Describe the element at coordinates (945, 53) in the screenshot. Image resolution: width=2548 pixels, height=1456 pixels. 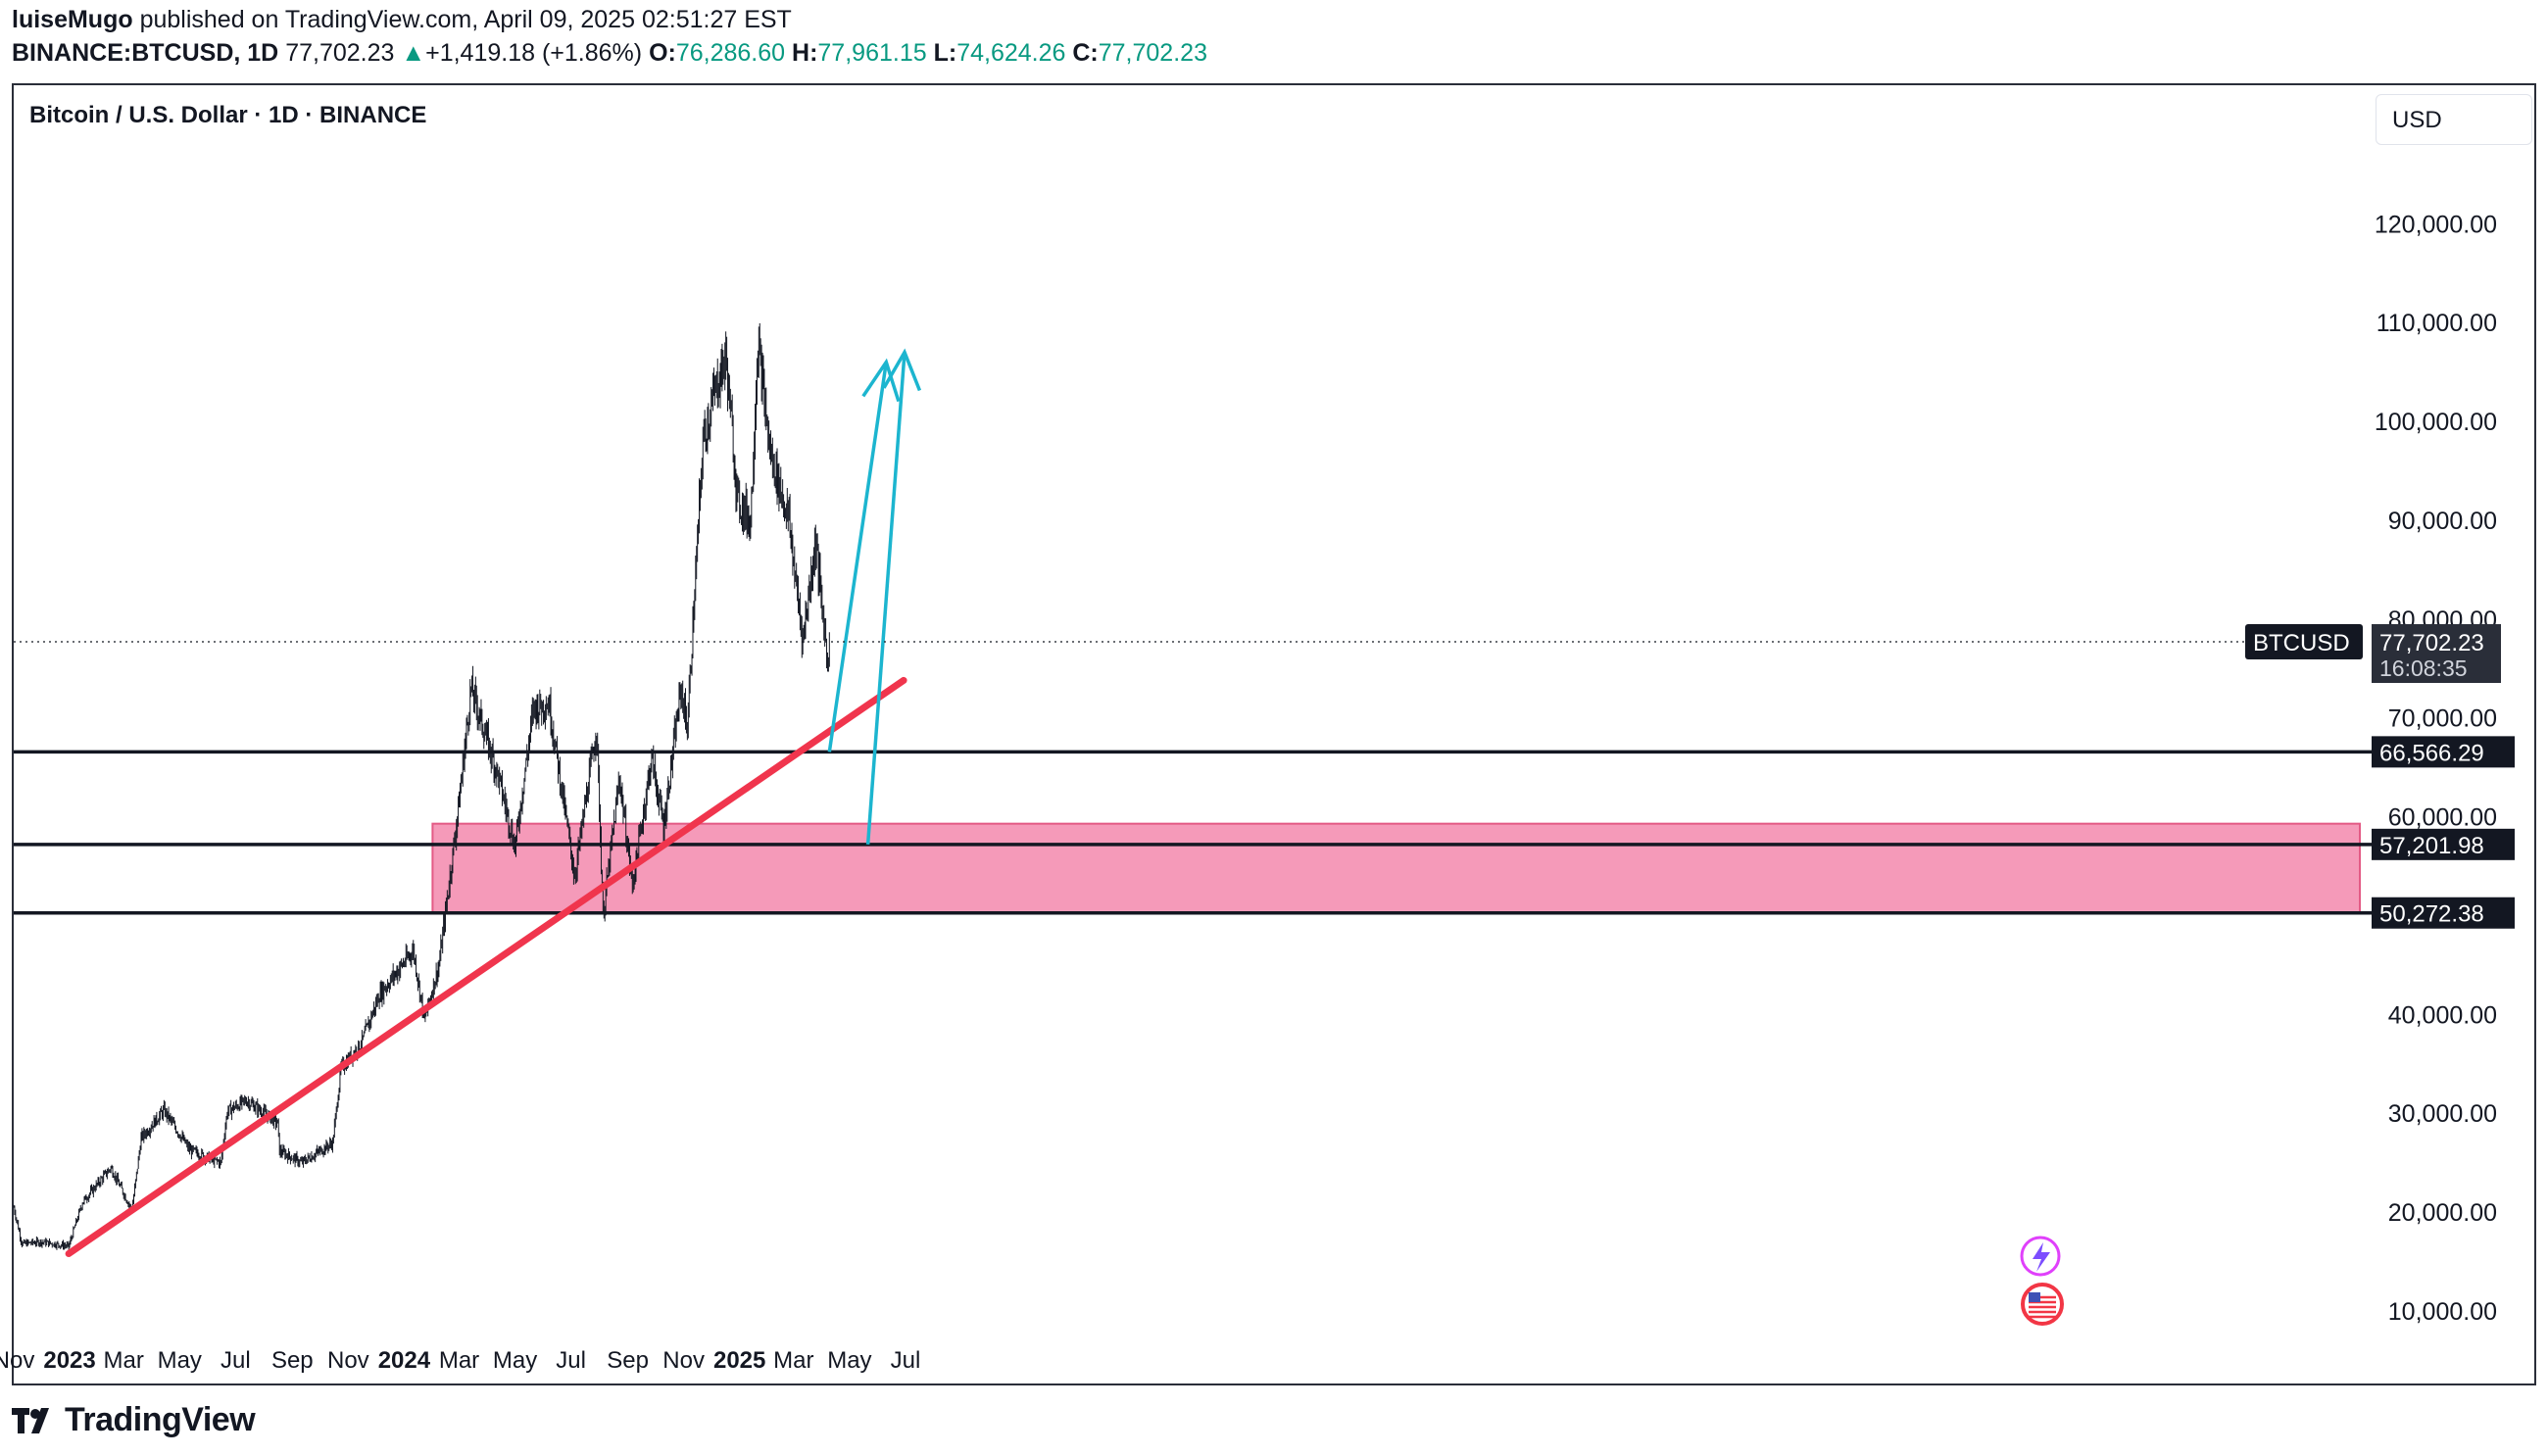
I see `low-label: L:` at that location.